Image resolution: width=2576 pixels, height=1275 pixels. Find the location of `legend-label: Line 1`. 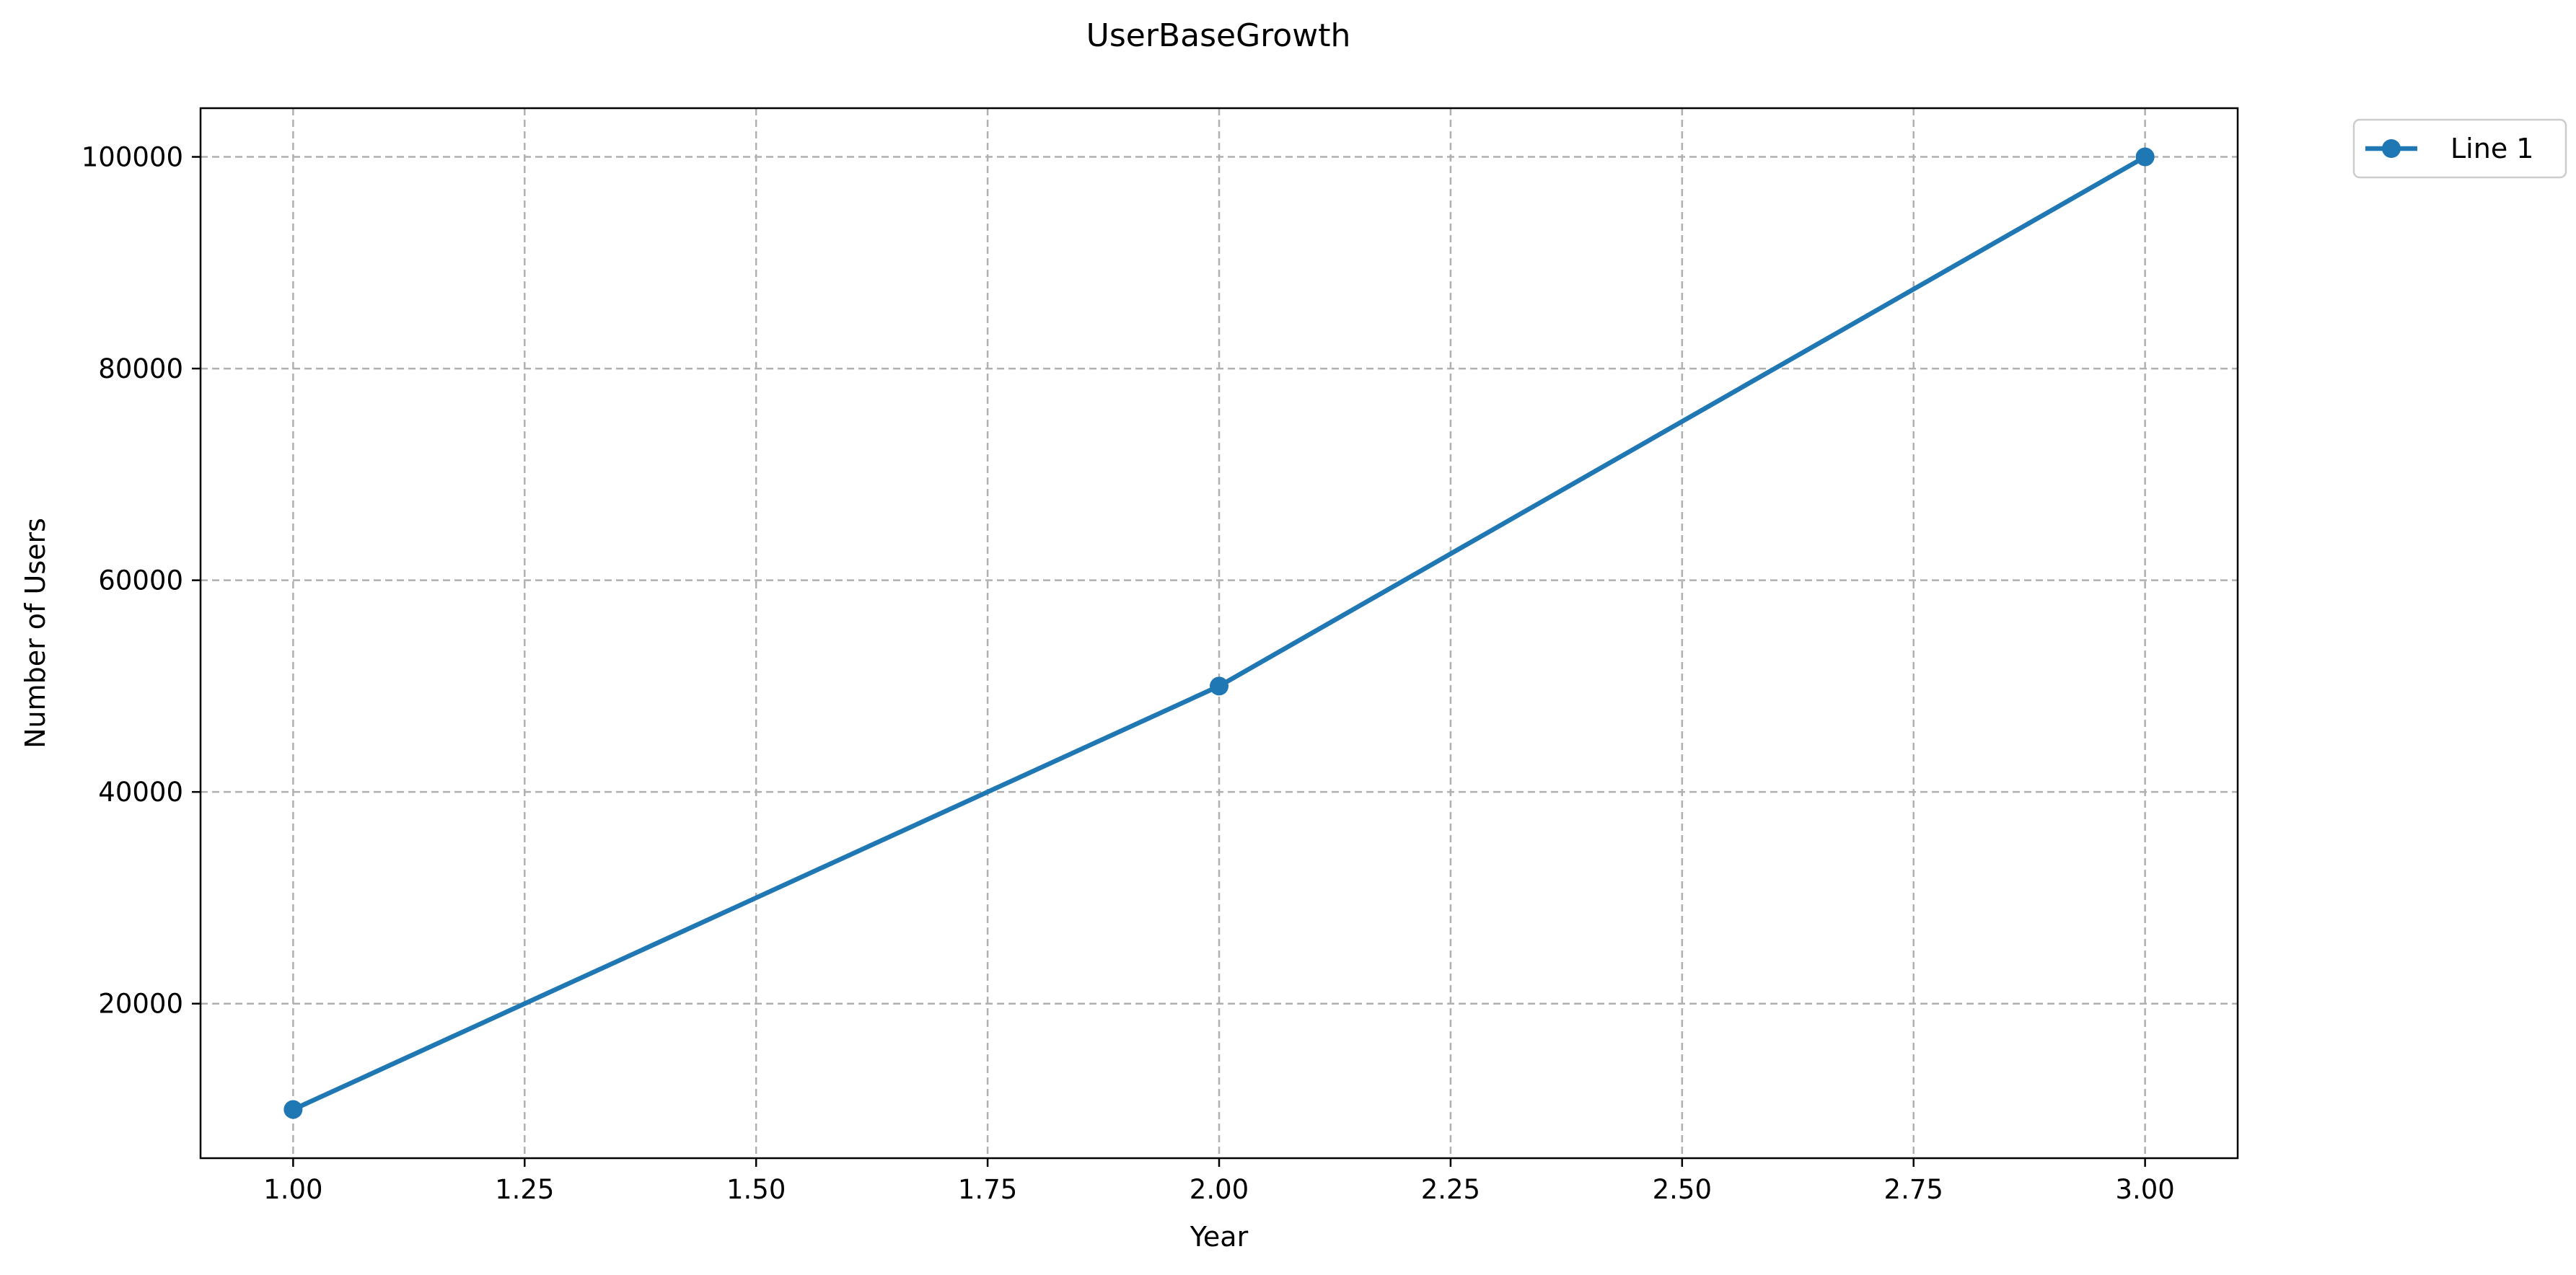

legend-label: Line 1 is located at coordinates (2491, 148).